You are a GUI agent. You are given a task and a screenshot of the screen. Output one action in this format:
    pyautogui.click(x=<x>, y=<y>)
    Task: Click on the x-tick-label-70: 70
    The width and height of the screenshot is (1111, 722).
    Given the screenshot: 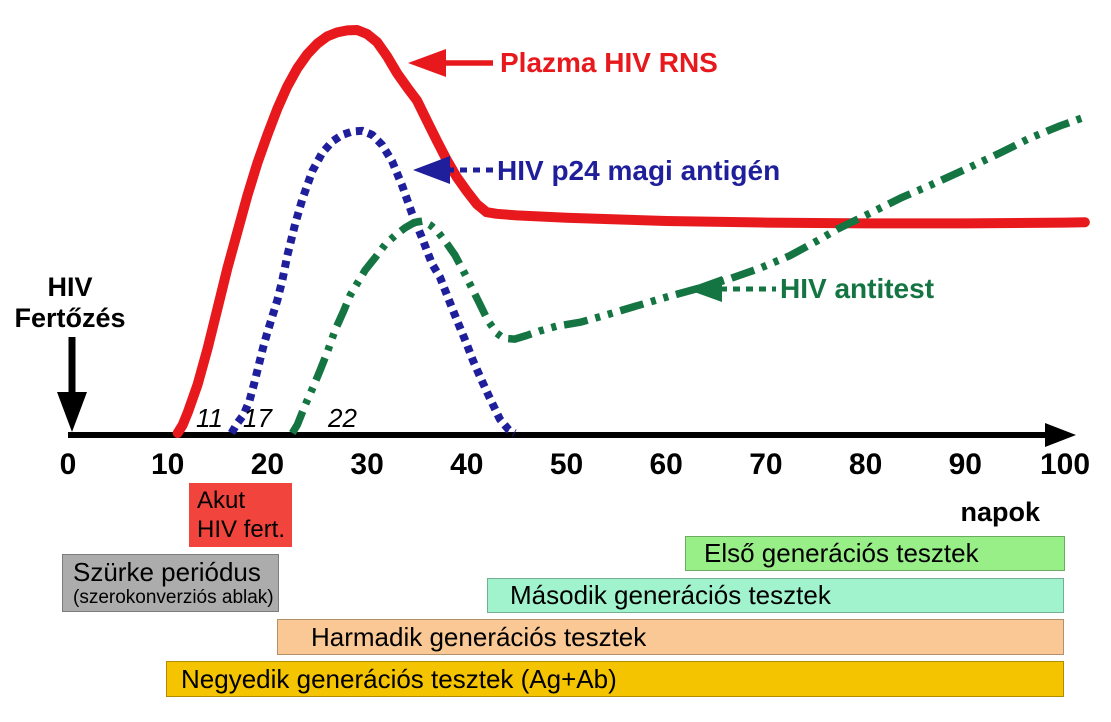 What is the action you would take?
    pyautogui.click(x=766, y=464)
    